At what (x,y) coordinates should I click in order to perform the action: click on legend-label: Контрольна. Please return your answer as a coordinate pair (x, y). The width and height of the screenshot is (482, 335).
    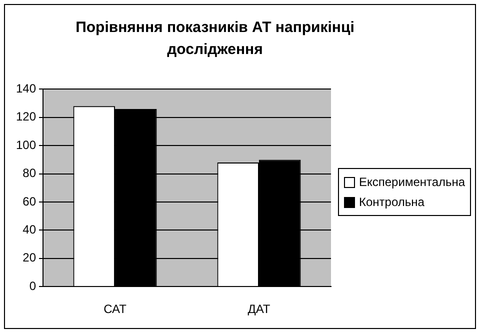
    Looking at the image, I should click on (391, 202).